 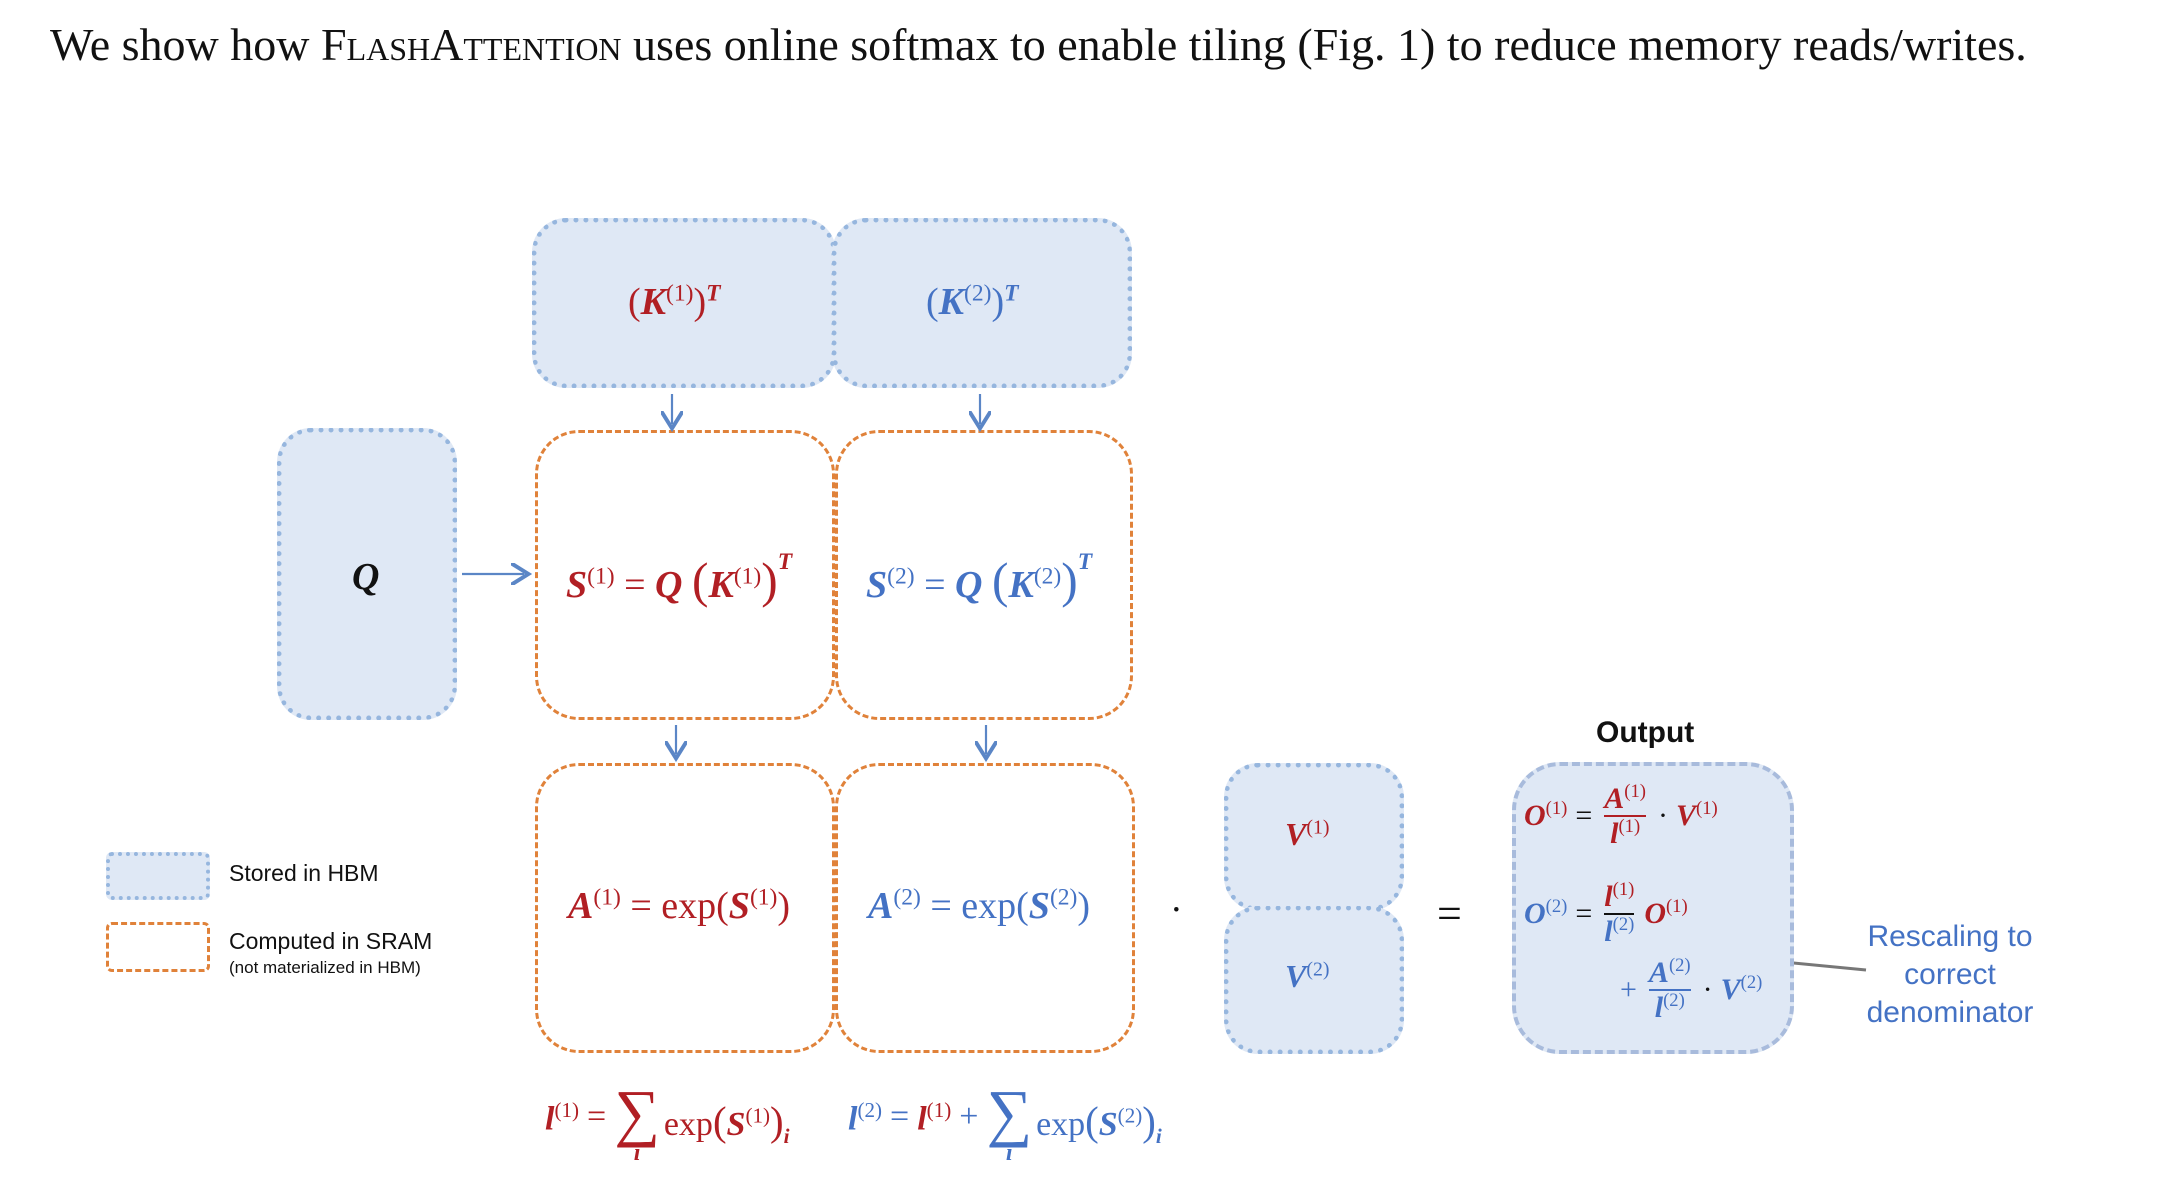 What do you see at coordinates (158, 876) in the screenshot?
I see `legend-hbm-swatch` at bounding box center [158, 876].